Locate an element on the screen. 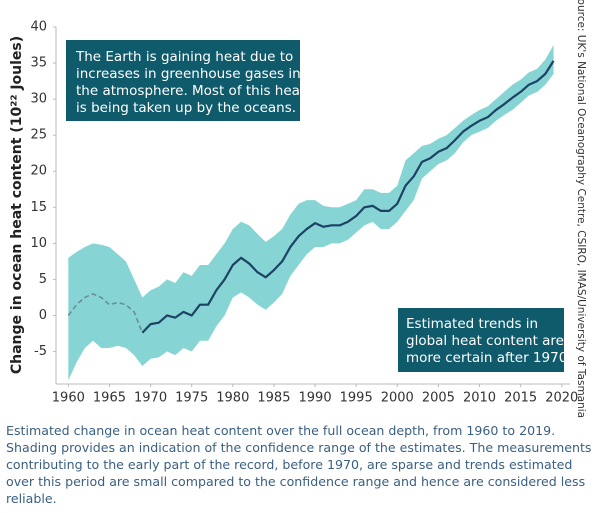  y-tick-label: 40 is located at coordinates (38, 27).